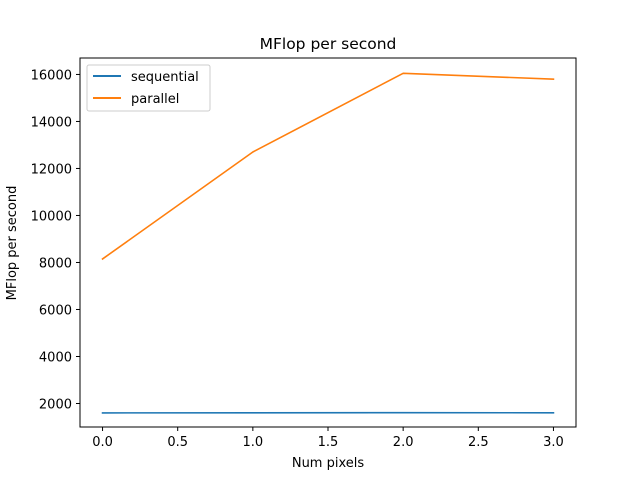 The image size is (640, 480). Describe the element at coordinates (55, 263) in the screenshot. I see `y-tick-label: 8000` at that location.